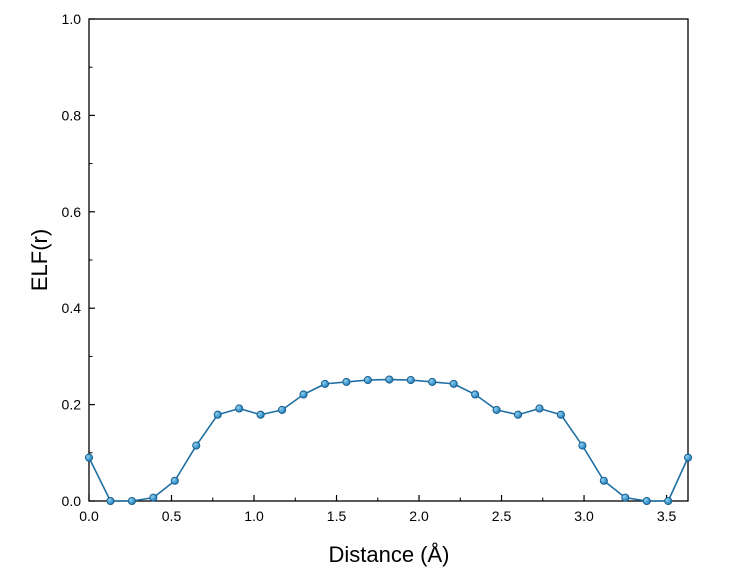 The width and height of the screenshot is (734, 585). I want to click on x-tick-label: 3.5, so click(667, 516).